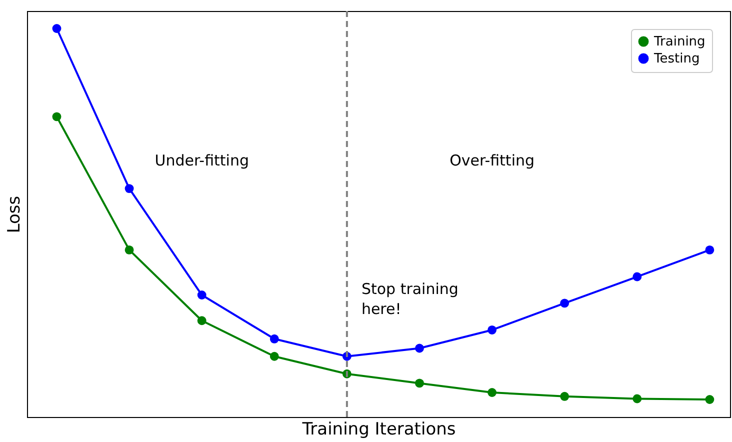 This screenshot has width=732, height=442. Describe the element at coordinates (676, 59) in the screenshot. I see `legend-label: Testing` at that location.